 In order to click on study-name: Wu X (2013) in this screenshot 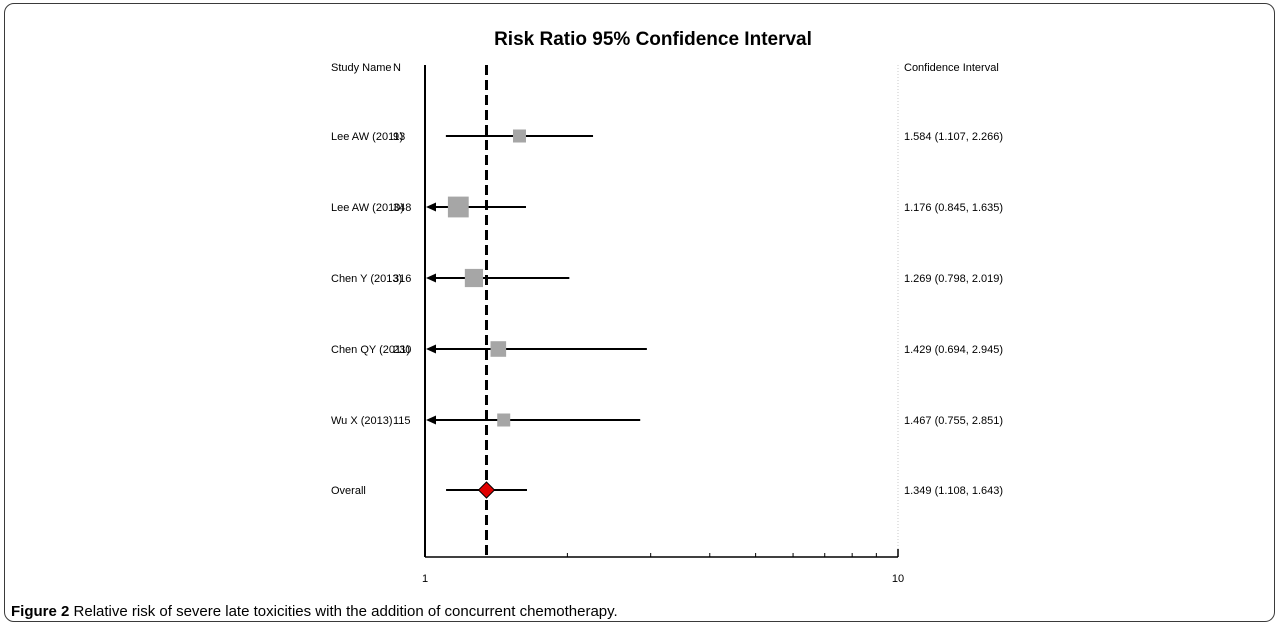, I will do `click(362, 421)`.